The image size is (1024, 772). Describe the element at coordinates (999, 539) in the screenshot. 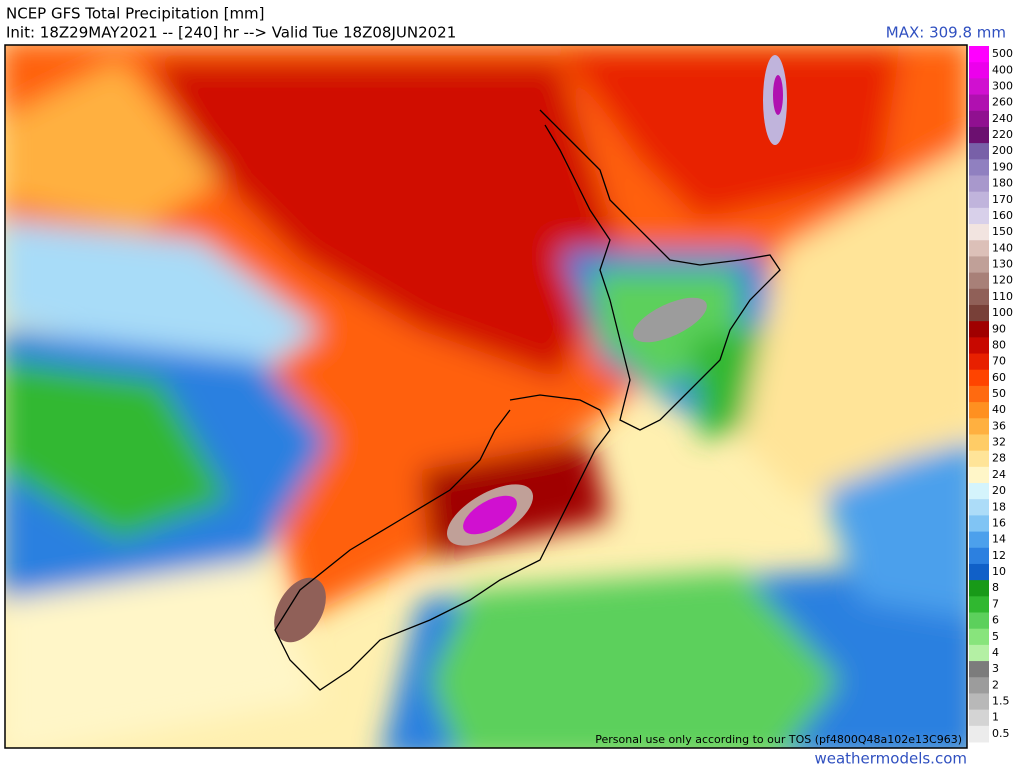

I see `legend-label: 14` at that location.